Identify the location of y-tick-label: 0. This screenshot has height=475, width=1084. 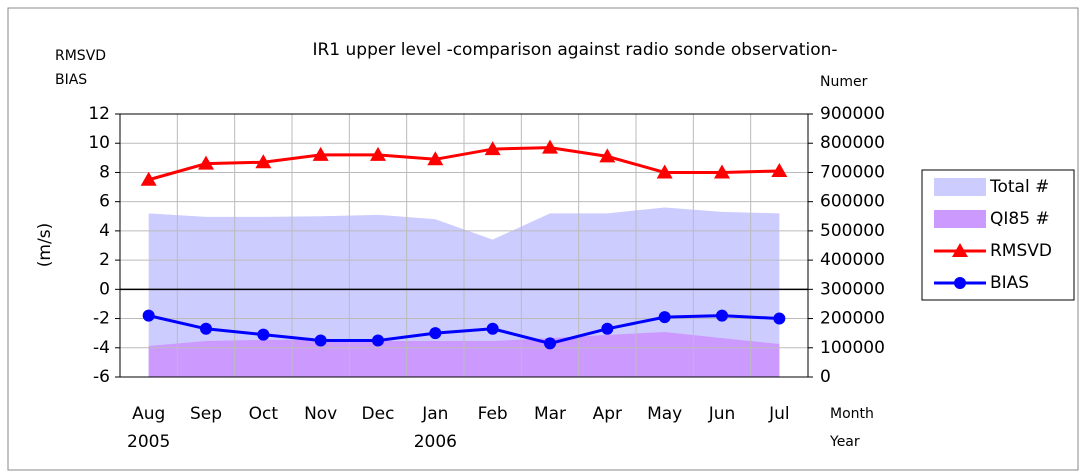
(104, 289).